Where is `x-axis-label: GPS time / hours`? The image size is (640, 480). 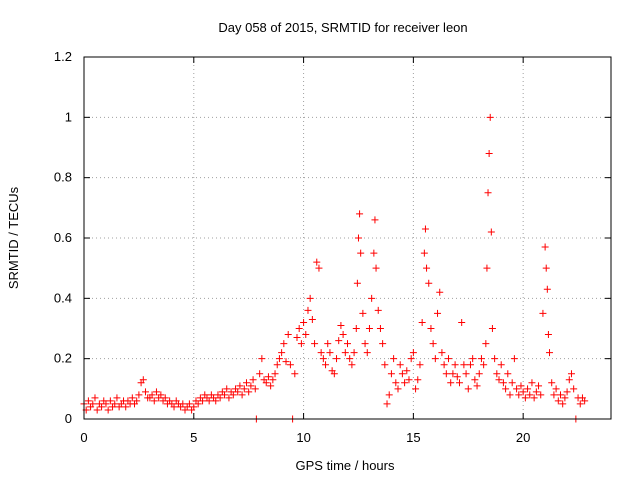
x-axis-label: GPS time / hours is located at coordinates (345, 465).